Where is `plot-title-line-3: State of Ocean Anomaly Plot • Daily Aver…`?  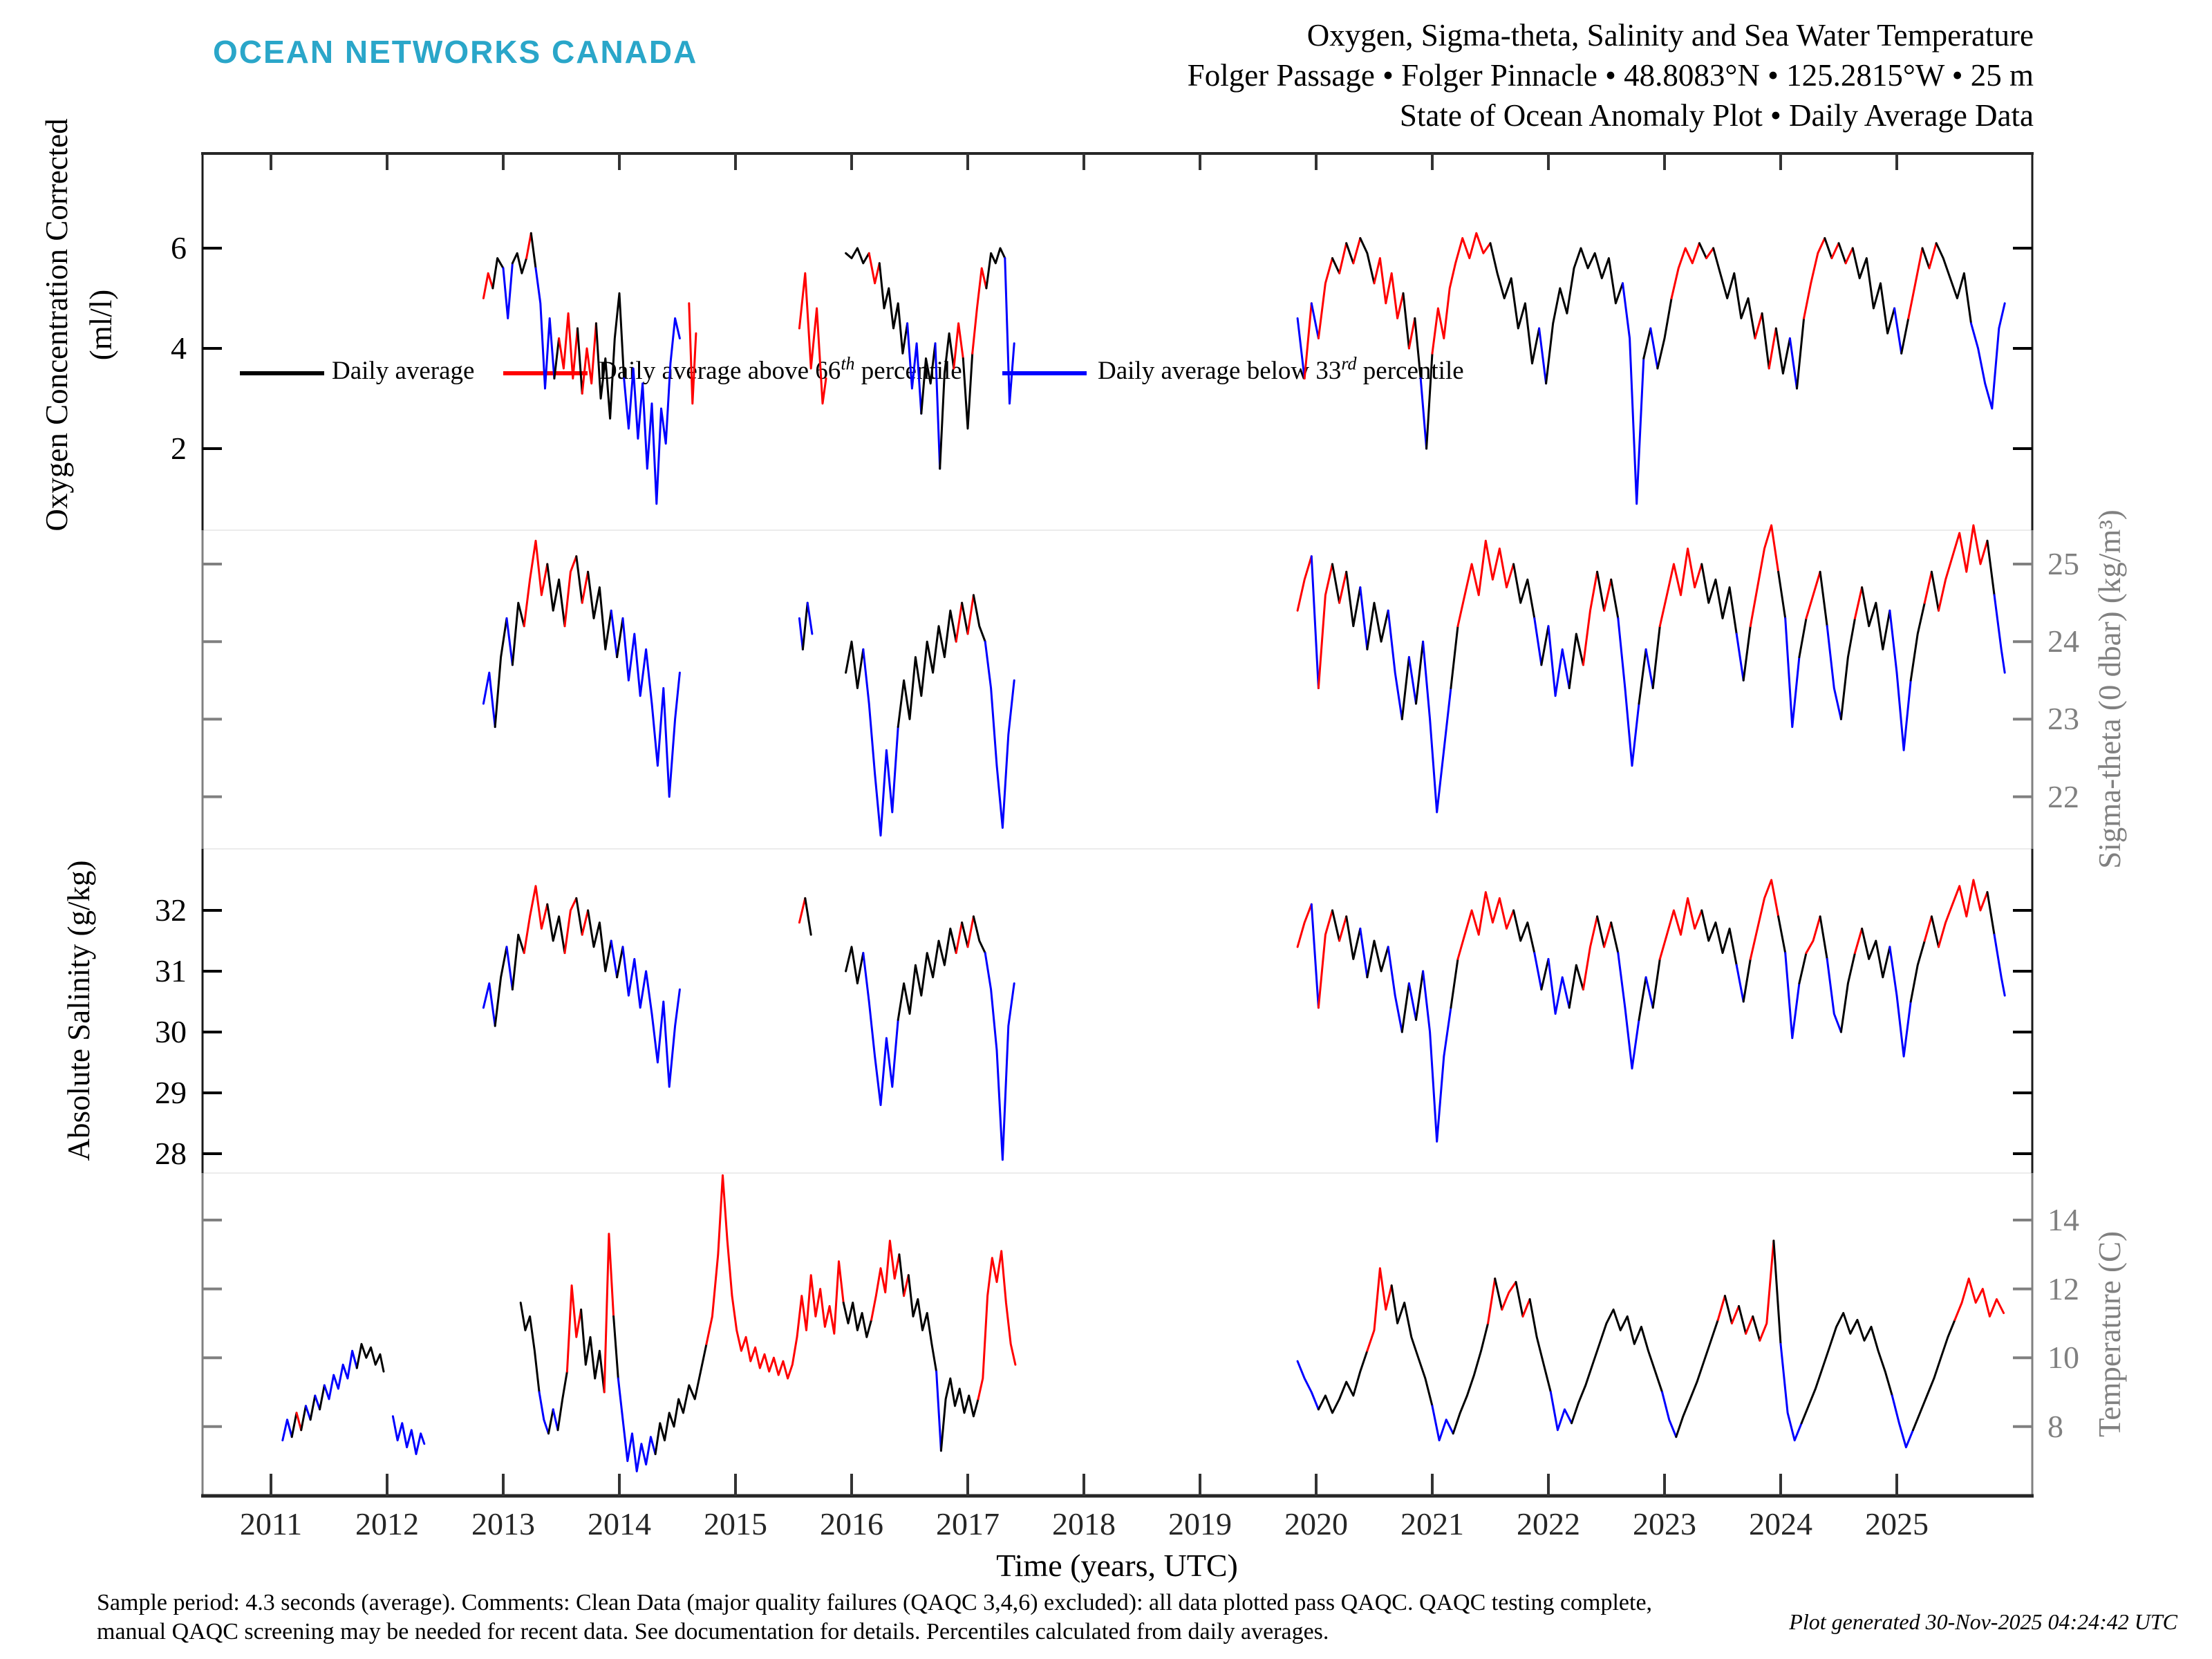
plot-title-line-3: State of Ocean Anomaly Plot • Daily Aver… is located at coordinates (1717, 116).